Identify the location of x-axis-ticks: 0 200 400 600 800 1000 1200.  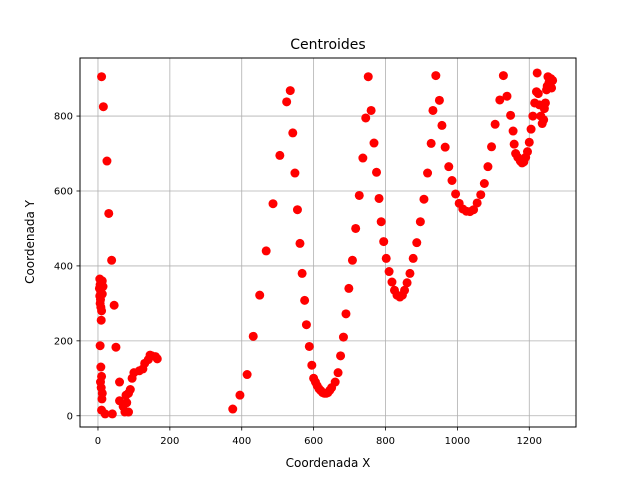
(318, 437).